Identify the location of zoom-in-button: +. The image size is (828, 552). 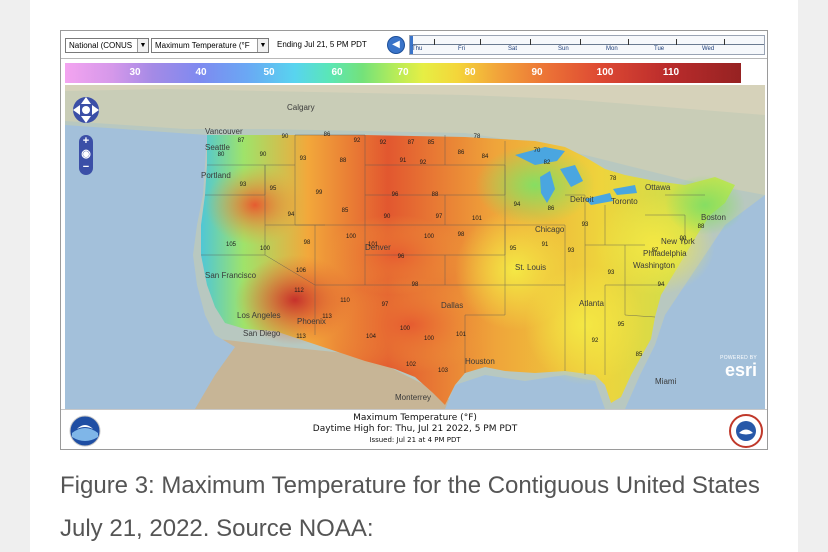
(86, 141).